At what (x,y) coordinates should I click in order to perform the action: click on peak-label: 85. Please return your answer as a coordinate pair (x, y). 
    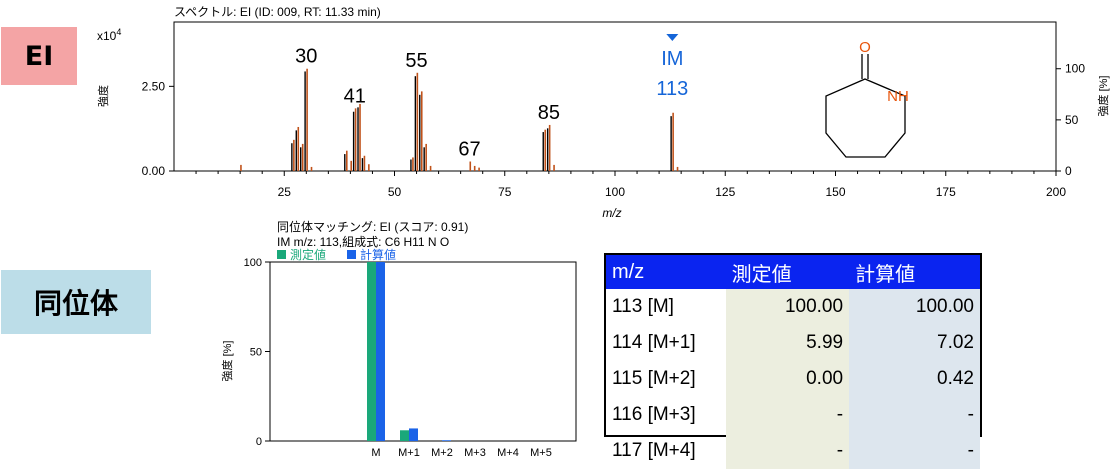
    Looking at the image, I should click on (549, 113).